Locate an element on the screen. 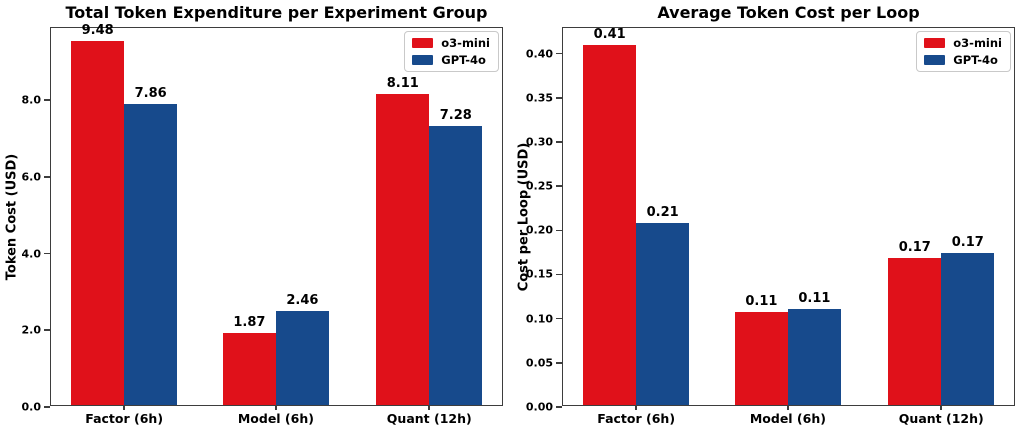 The width and height of the screenshot is (1024, 434). y-tick-label: 4.0 is located at coordinates (31, 254).